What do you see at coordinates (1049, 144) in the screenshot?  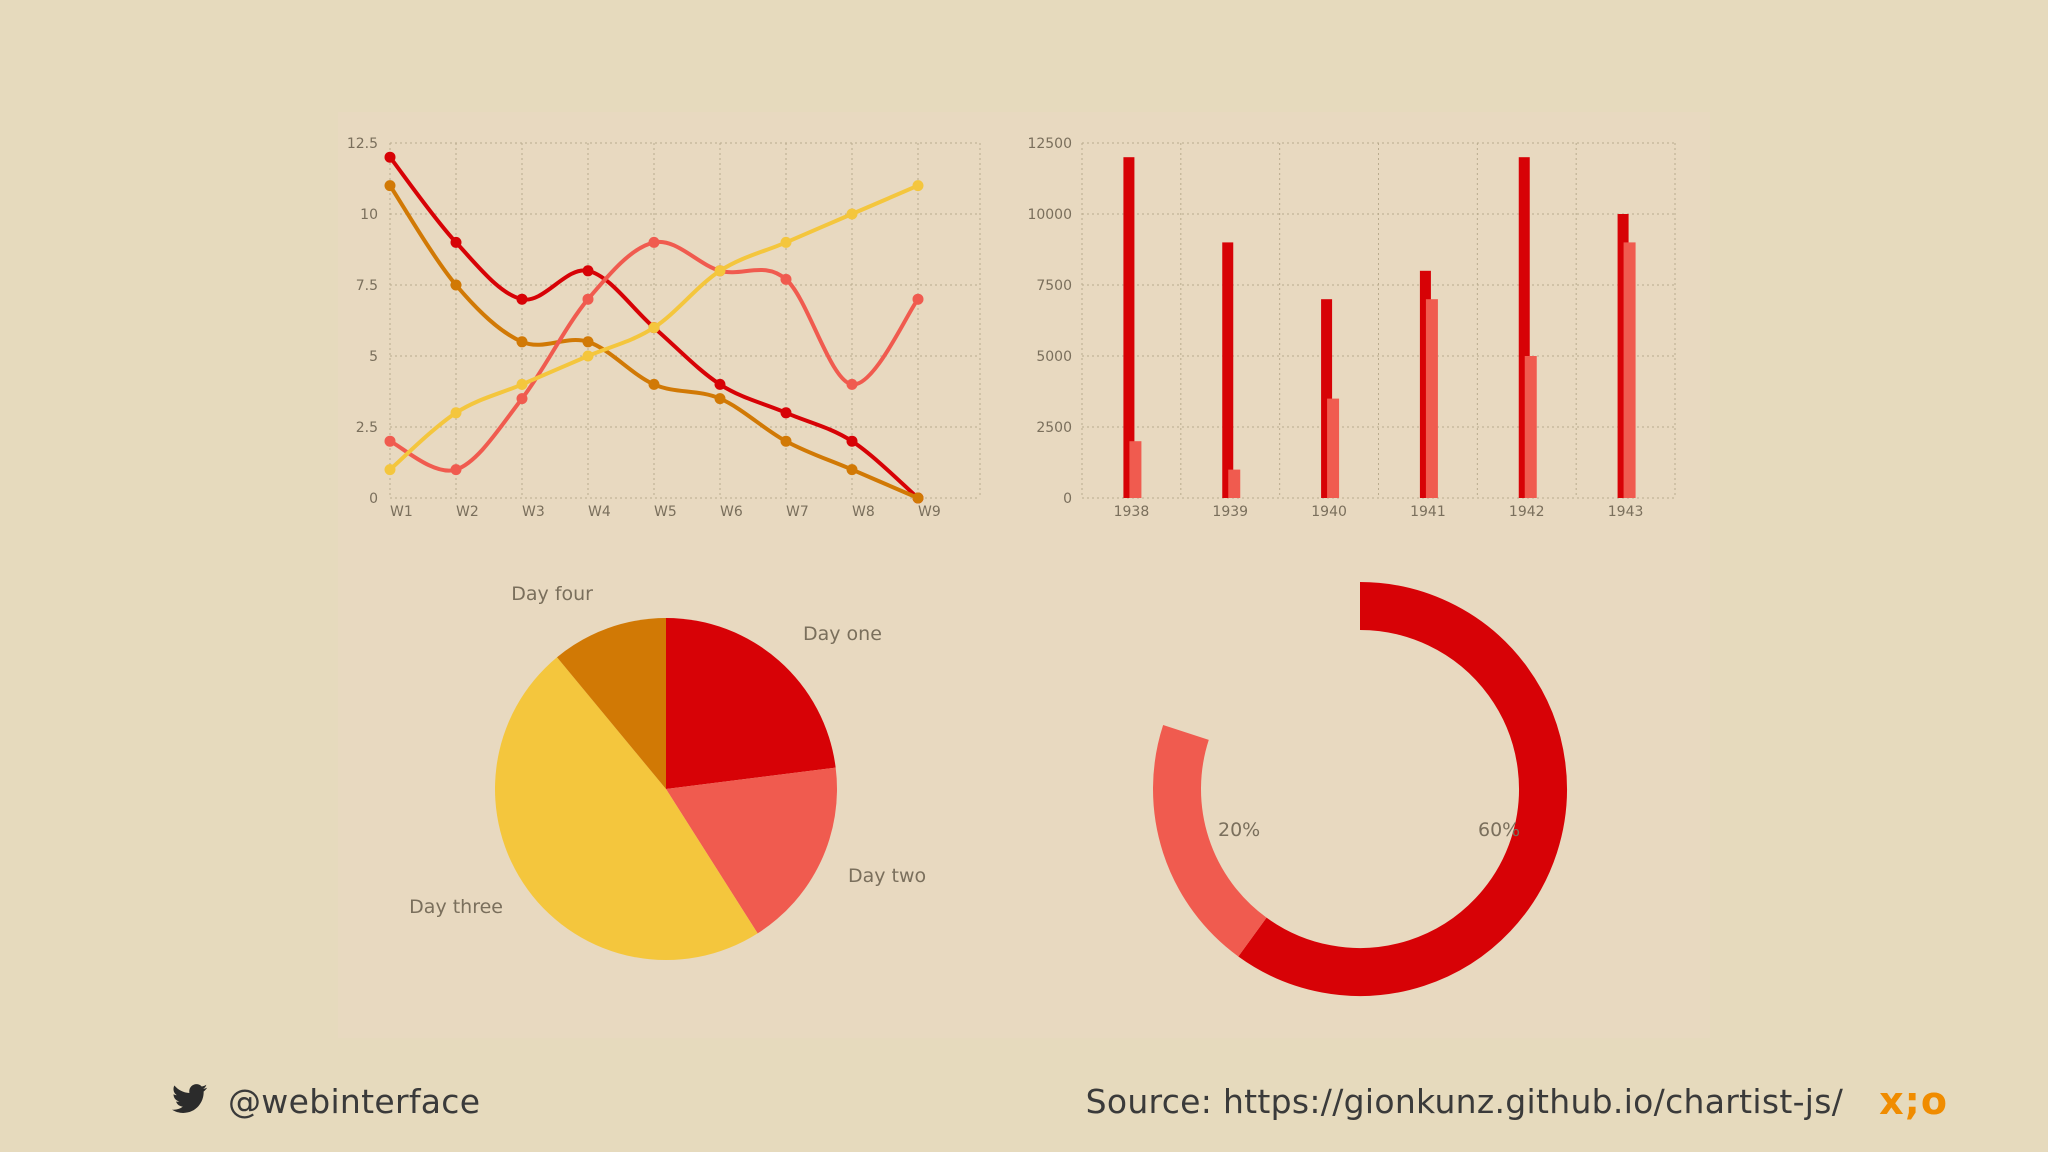 I see `y-tick-label: 12500` at bounding box center [1049, 144].